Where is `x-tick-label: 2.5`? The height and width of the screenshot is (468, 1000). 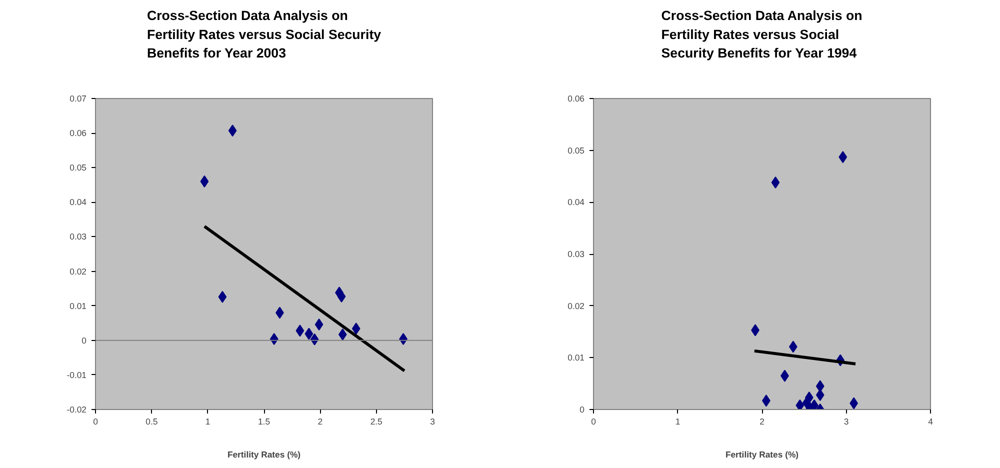
x-tick-label: 2.5 is located at coordinates (376, 421).